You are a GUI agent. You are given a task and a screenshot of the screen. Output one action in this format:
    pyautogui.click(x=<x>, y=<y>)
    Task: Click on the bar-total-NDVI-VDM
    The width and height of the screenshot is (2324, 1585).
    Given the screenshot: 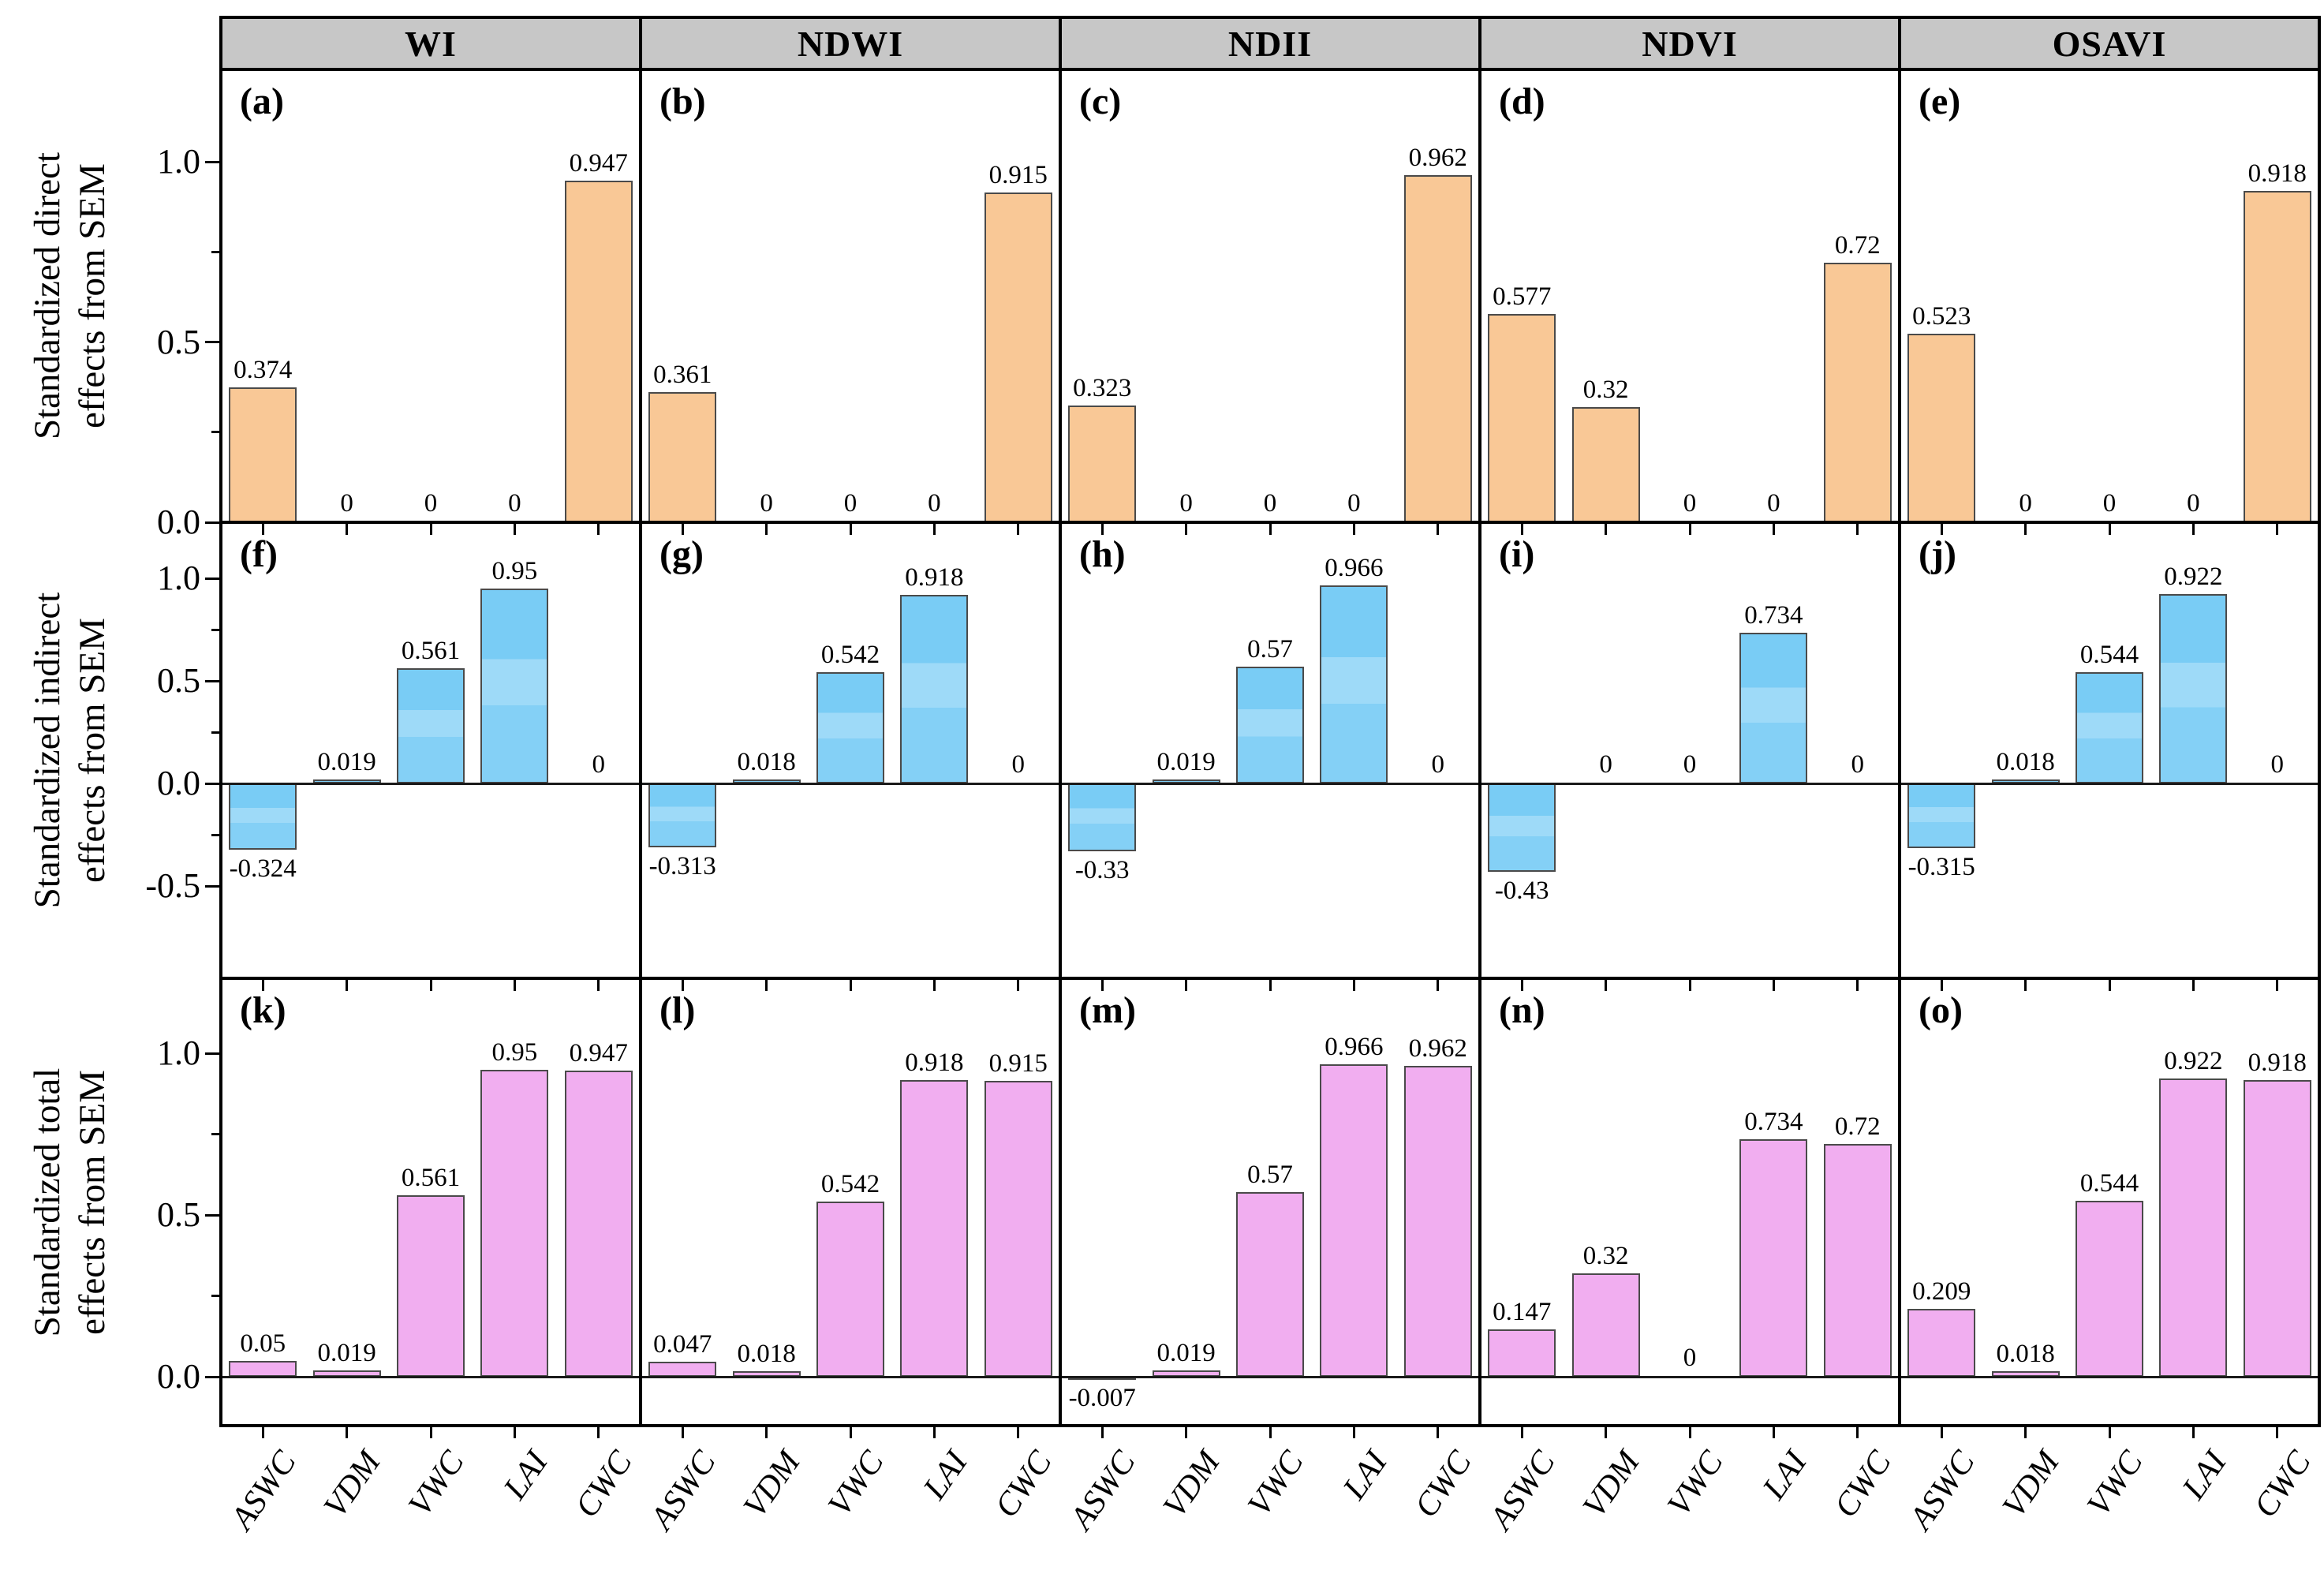 What is the action you would take?
    pyautogui.click(x=1606, y=1325)
    